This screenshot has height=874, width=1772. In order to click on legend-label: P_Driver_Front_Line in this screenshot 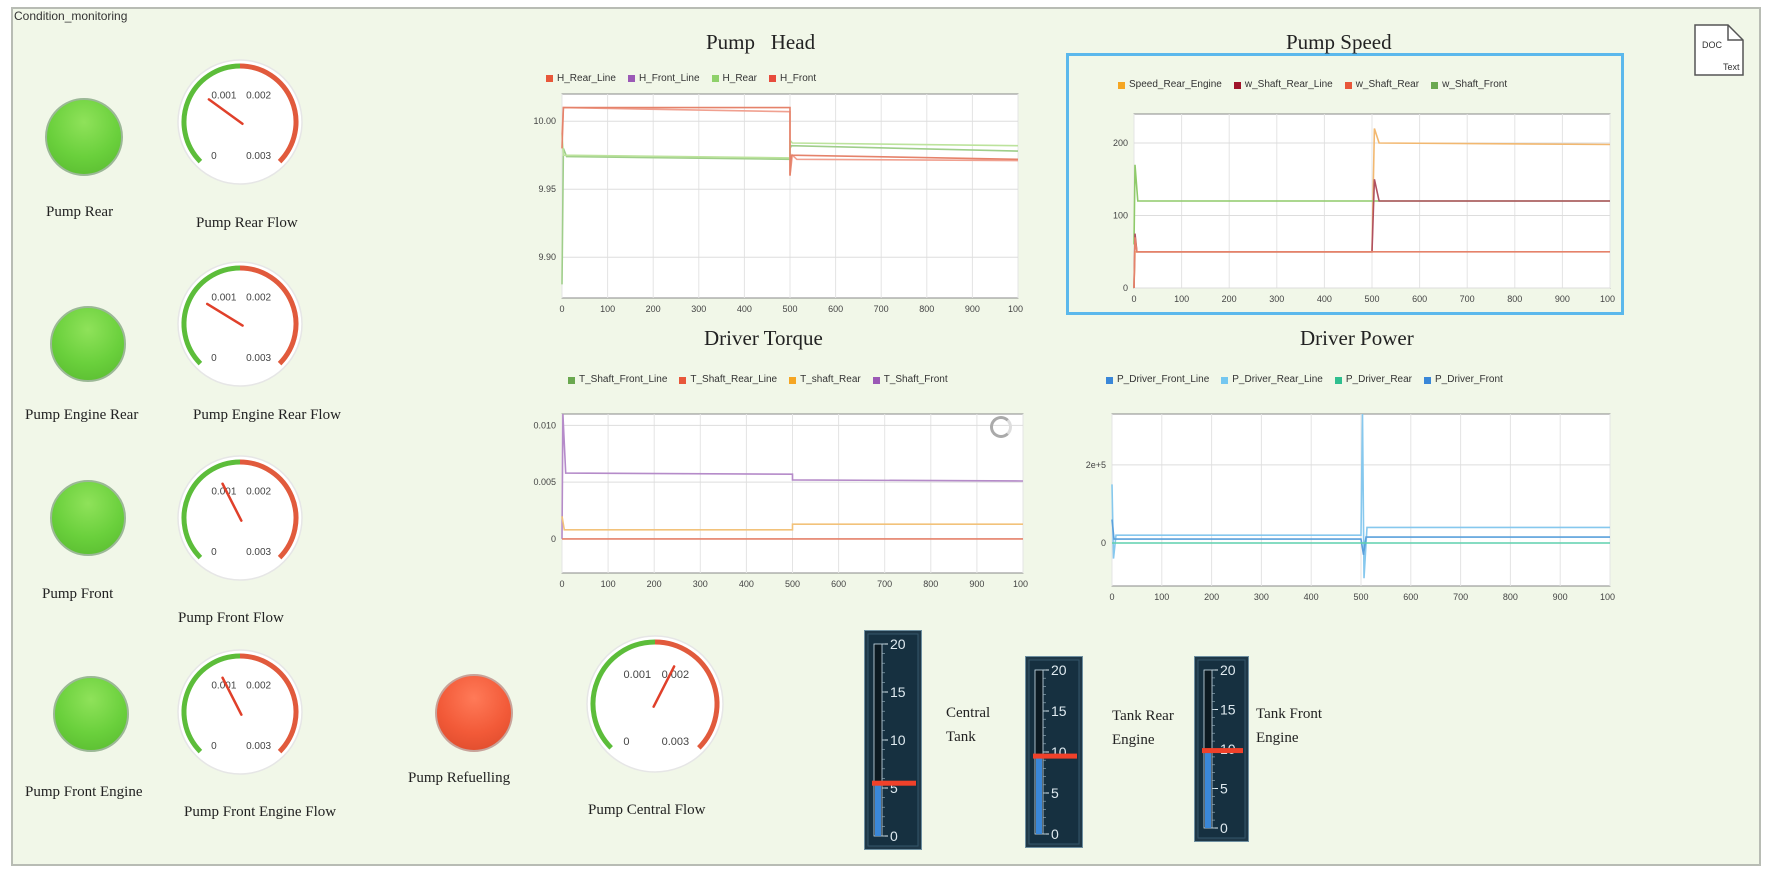, I will do `click(1163, 379)`.